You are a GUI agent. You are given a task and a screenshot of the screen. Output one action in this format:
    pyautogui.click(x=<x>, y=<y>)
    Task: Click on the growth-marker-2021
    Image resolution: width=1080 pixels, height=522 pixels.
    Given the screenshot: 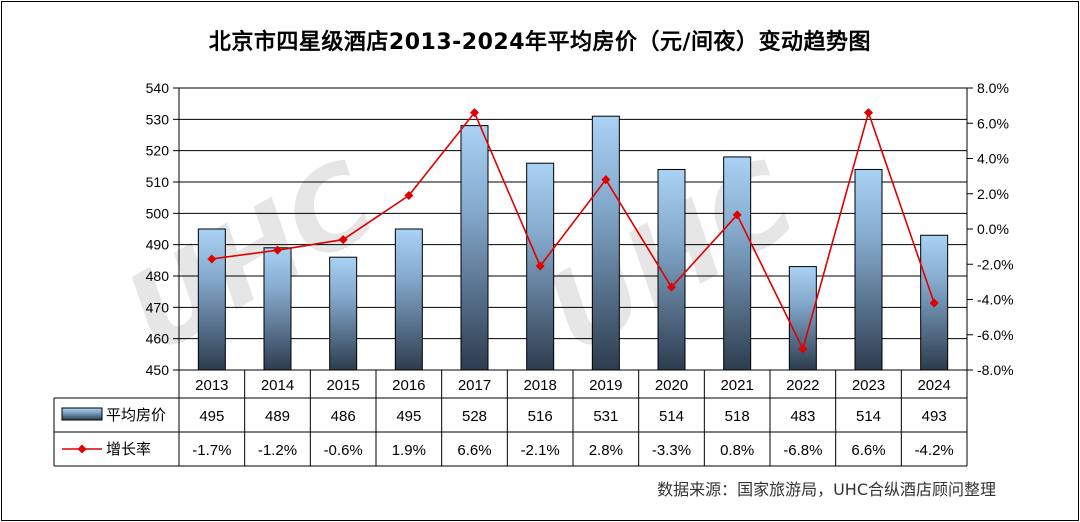 What is the action you would take?
    pyautogui.click(x=737, y=215)
    